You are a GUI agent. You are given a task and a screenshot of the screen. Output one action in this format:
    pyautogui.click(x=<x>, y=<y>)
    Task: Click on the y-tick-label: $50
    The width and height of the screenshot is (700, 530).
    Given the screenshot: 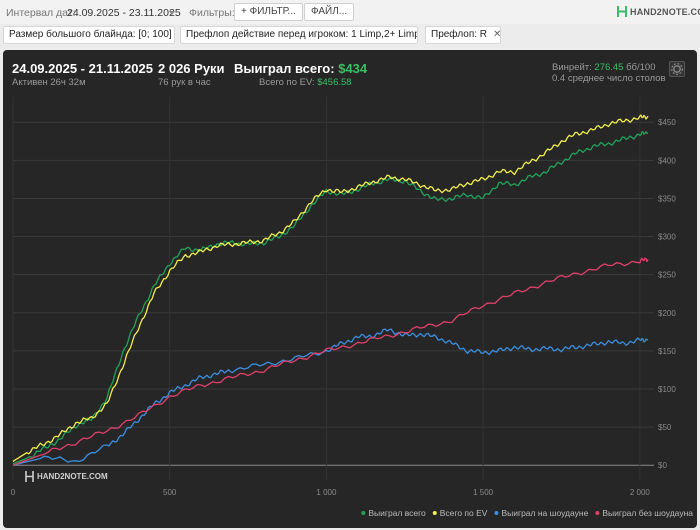 What is the action you would take?
    pyautogui.click(x=665, y=427)
    